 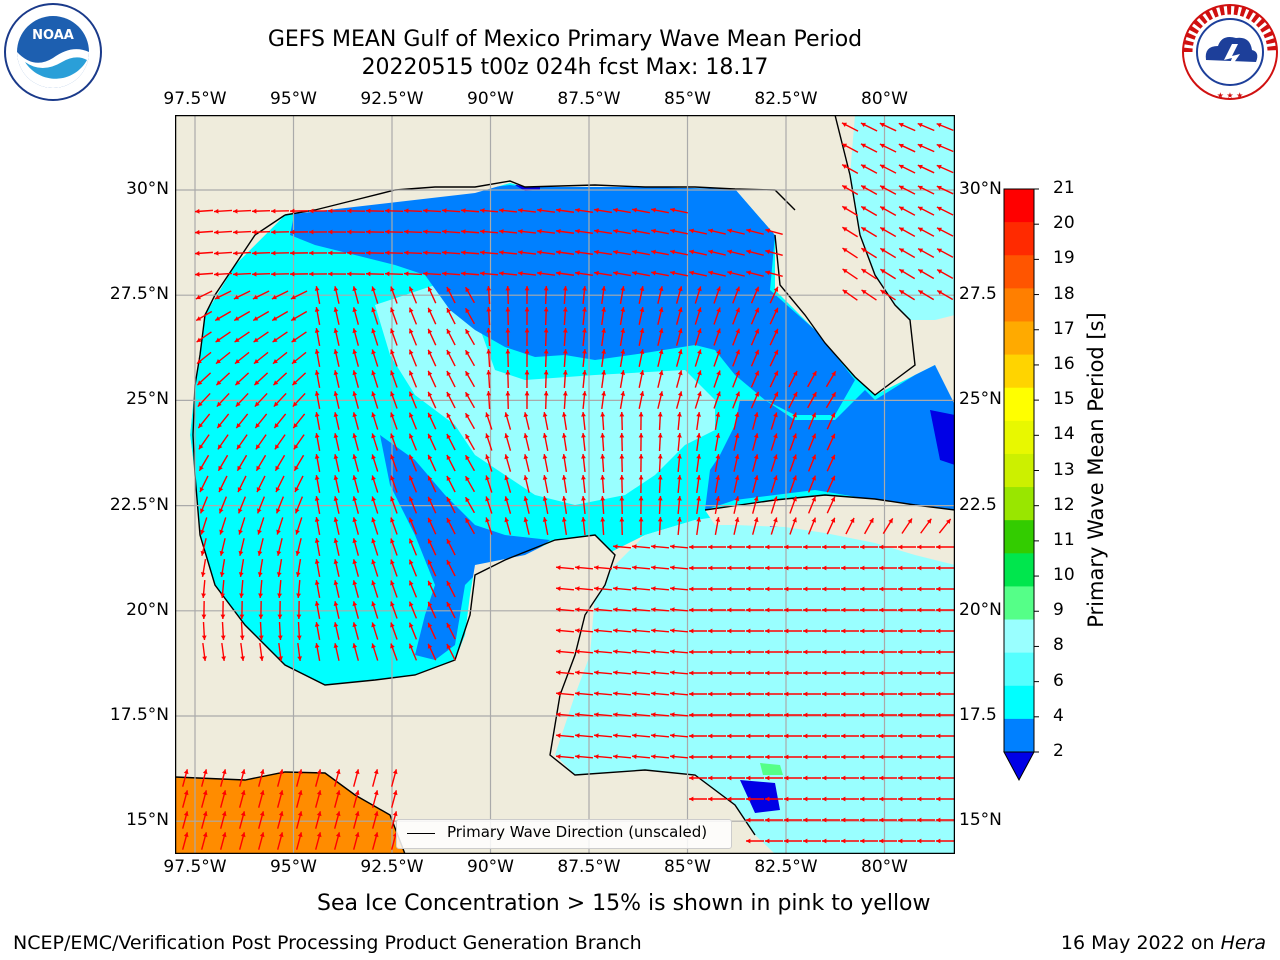 I want to click on title-line-2: 20220515 t00z 024h fcst Max: 18.17, so click(x=565, y=67).